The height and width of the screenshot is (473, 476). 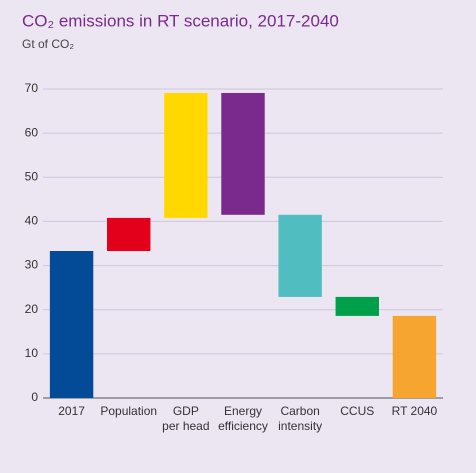 I want to click on y-tick-label: 10, so click(x=32, y=353).